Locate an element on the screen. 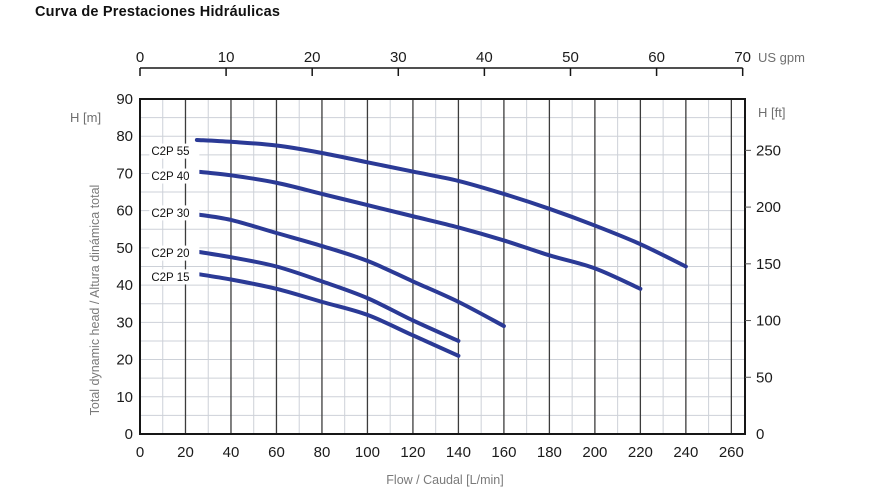 The width and height of the screenshot is (870, 488). bottom-axis-tick-label: 100 is located at coordinates (367, 452).